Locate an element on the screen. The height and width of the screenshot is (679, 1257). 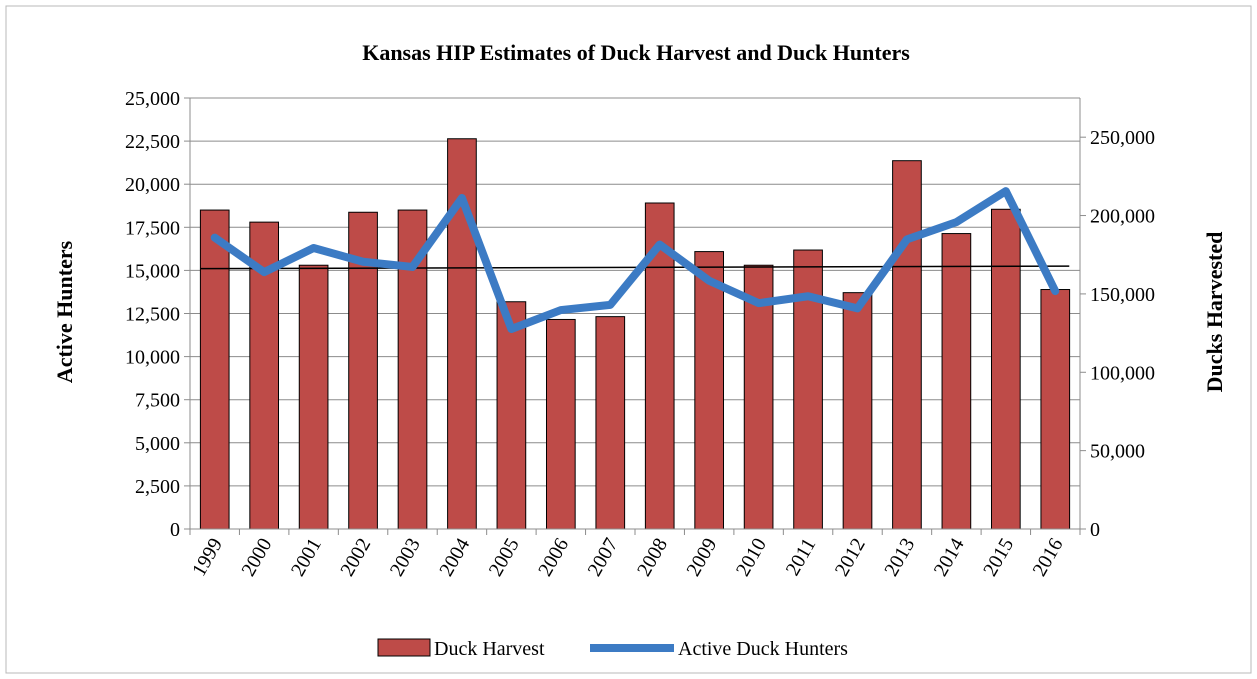
left-tick-label: 0 is located at coordinates (175, 530).